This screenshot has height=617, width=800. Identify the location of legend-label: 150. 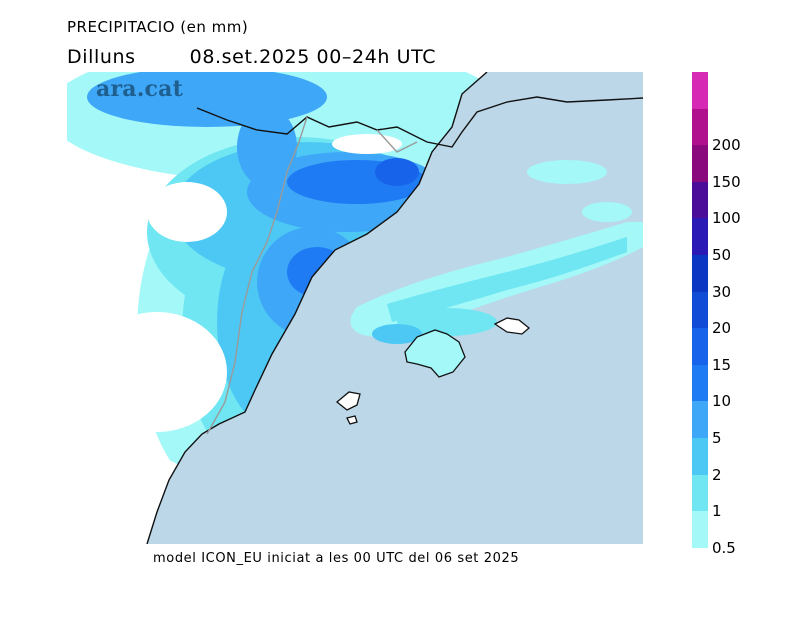
(726, 181).